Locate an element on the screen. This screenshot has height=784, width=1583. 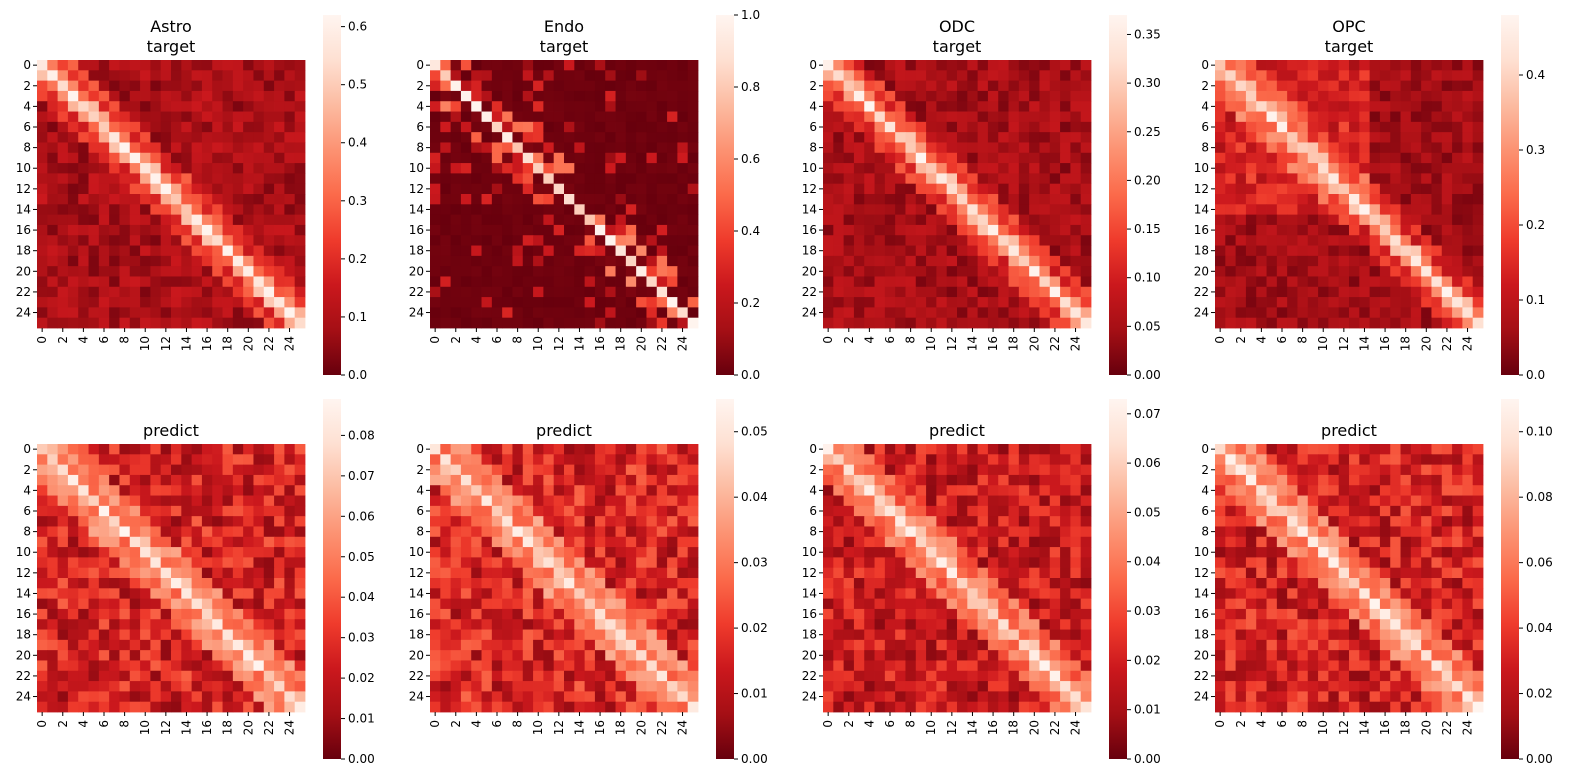
y-tick-label: 4 is located at coordinates (27, 106).